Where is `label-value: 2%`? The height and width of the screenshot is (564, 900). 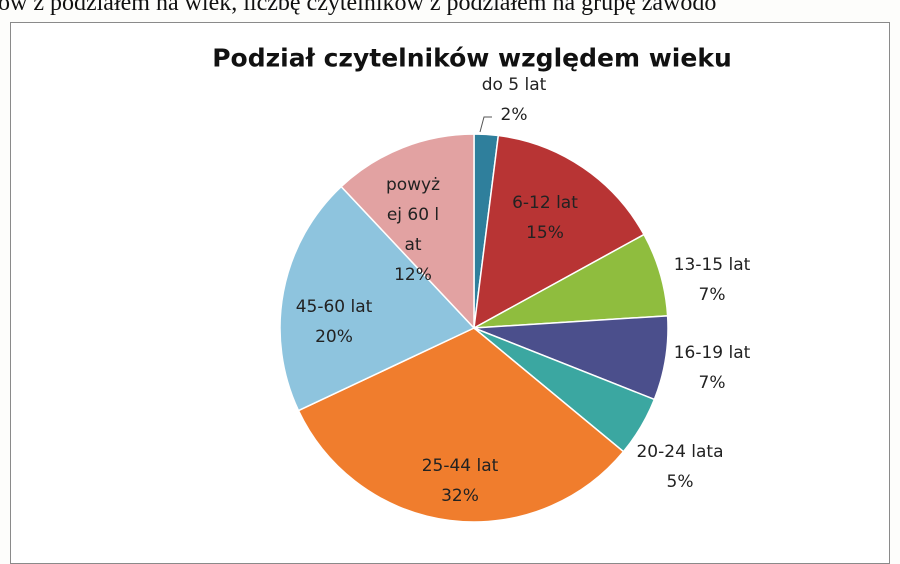
label-value: 2% is located at coordinates (514, 115).